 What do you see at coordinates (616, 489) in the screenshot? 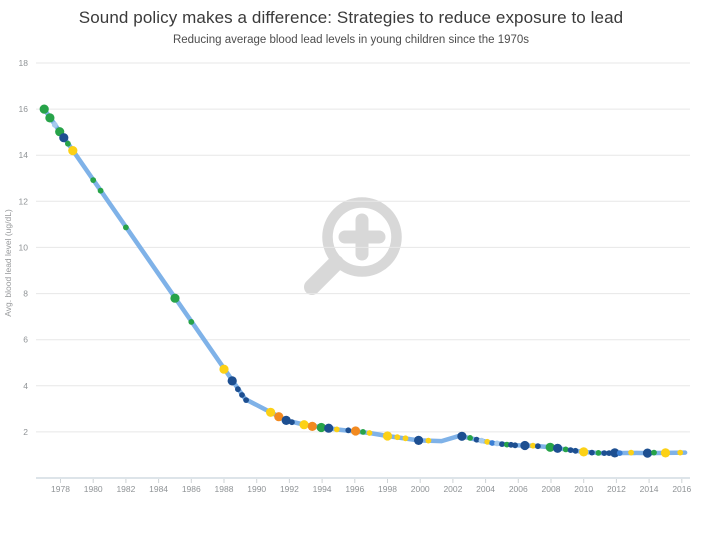
I see `x-tick-label: 2012` at bounding box center [616, 489].